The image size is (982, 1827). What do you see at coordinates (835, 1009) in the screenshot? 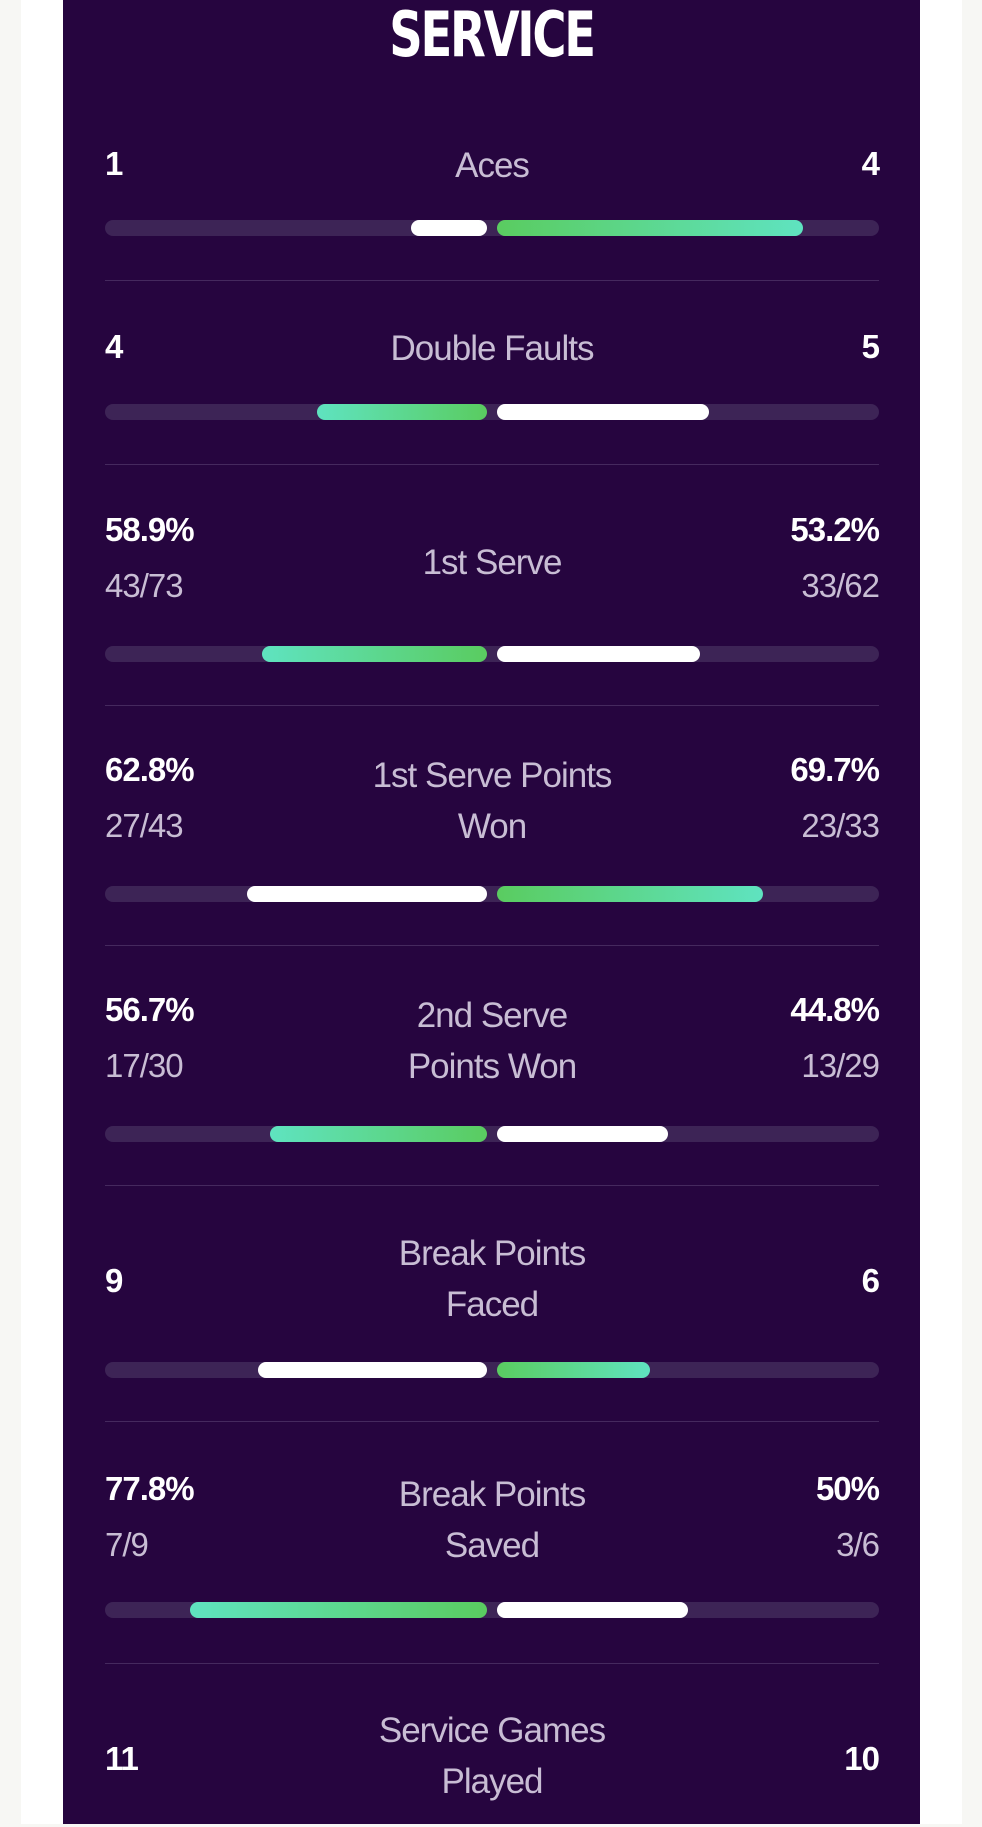
I see `right-value: 44.8%` at bounding box center [835, 1009].